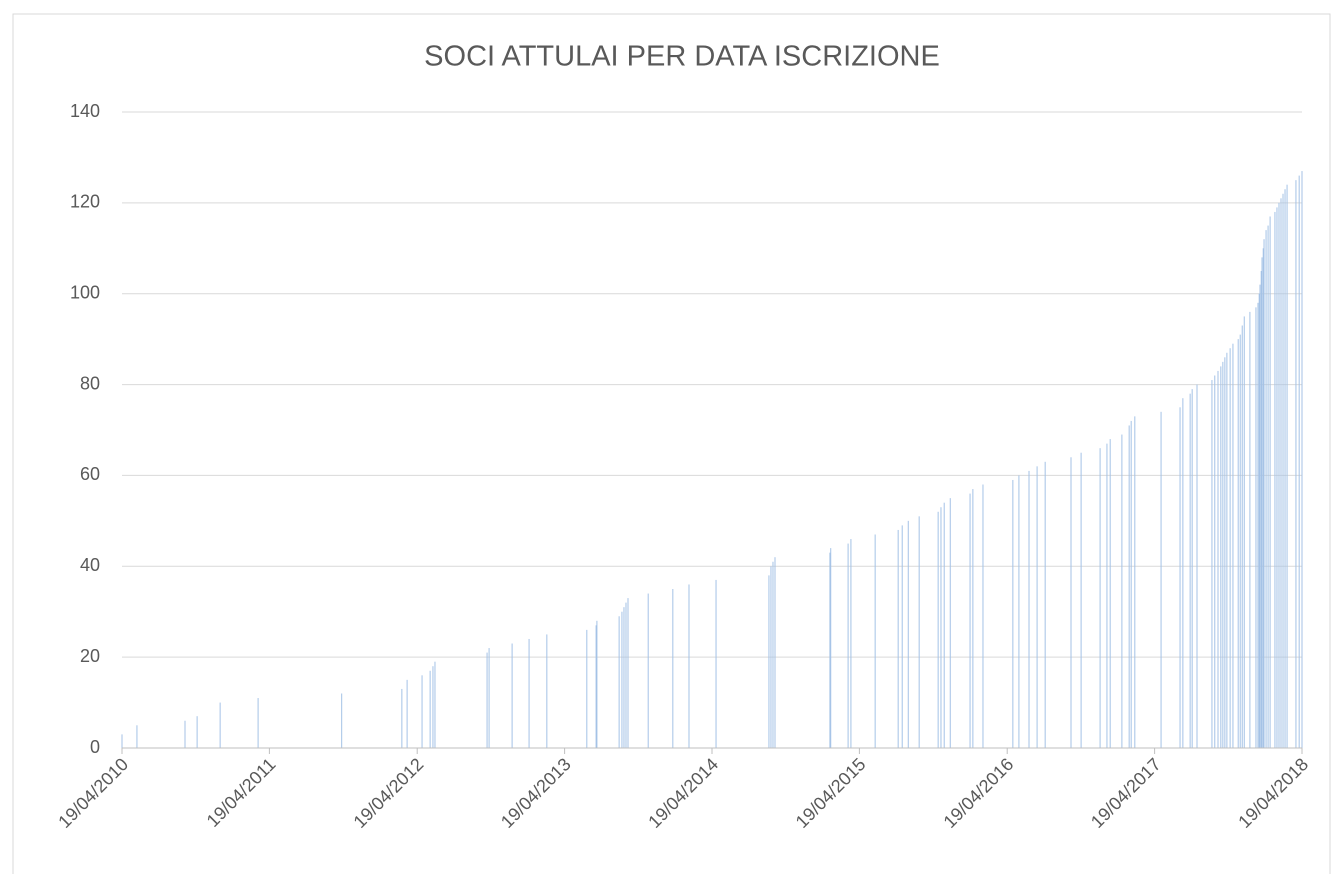  What do you see at coordinates (85, 202) in the screenshot?
I see `y-tick-label: 120` at bounding box center [85, 202].